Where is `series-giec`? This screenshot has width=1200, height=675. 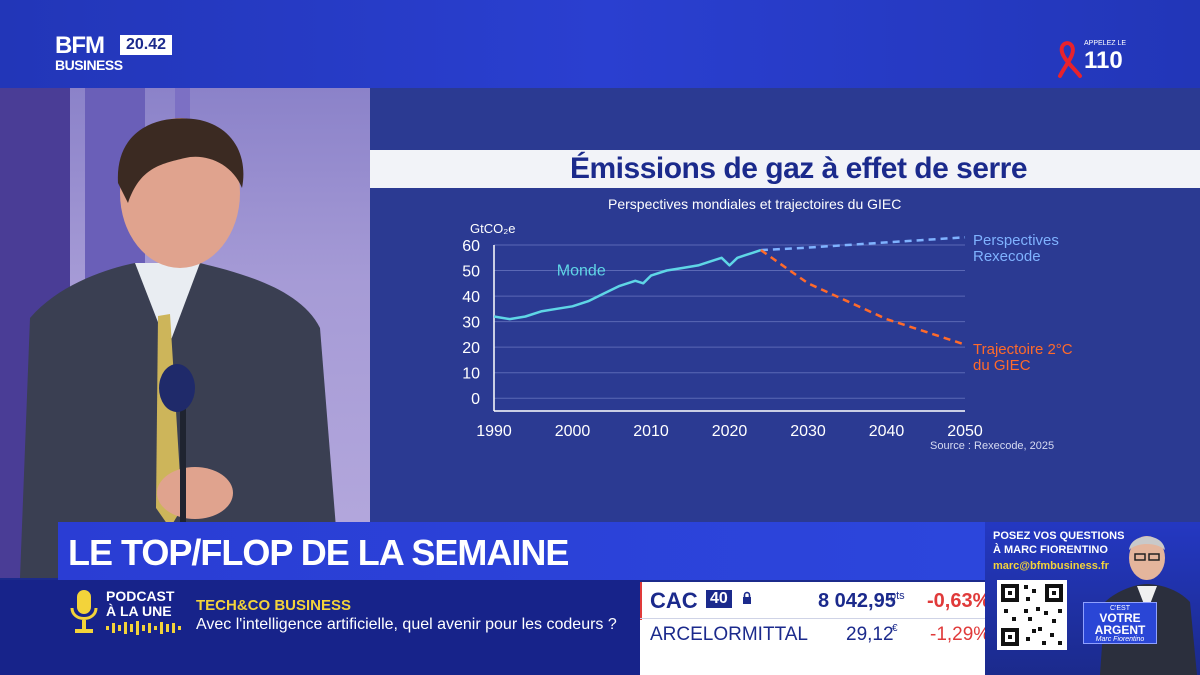
series-giec is located at coordinates (863, 297).